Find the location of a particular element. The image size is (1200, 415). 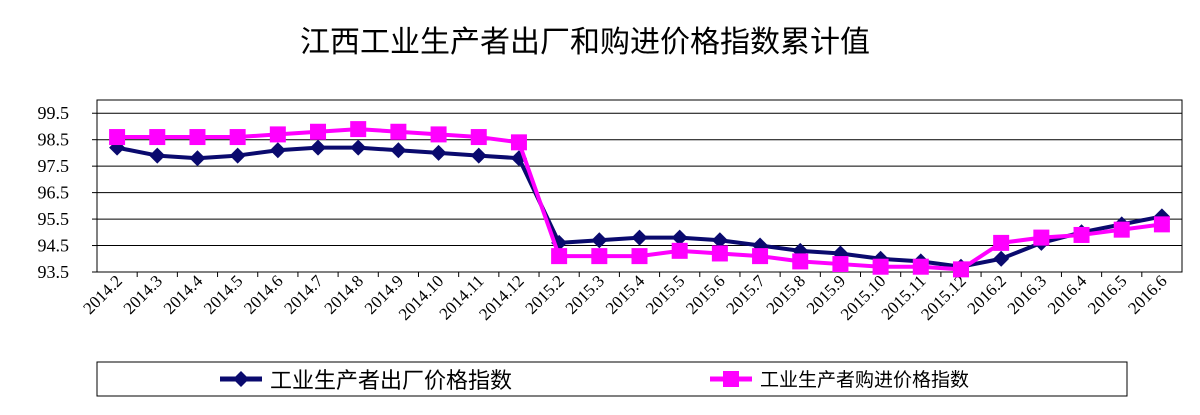

x-tick-label: 2014.2 is located at coordinates (102, 294).